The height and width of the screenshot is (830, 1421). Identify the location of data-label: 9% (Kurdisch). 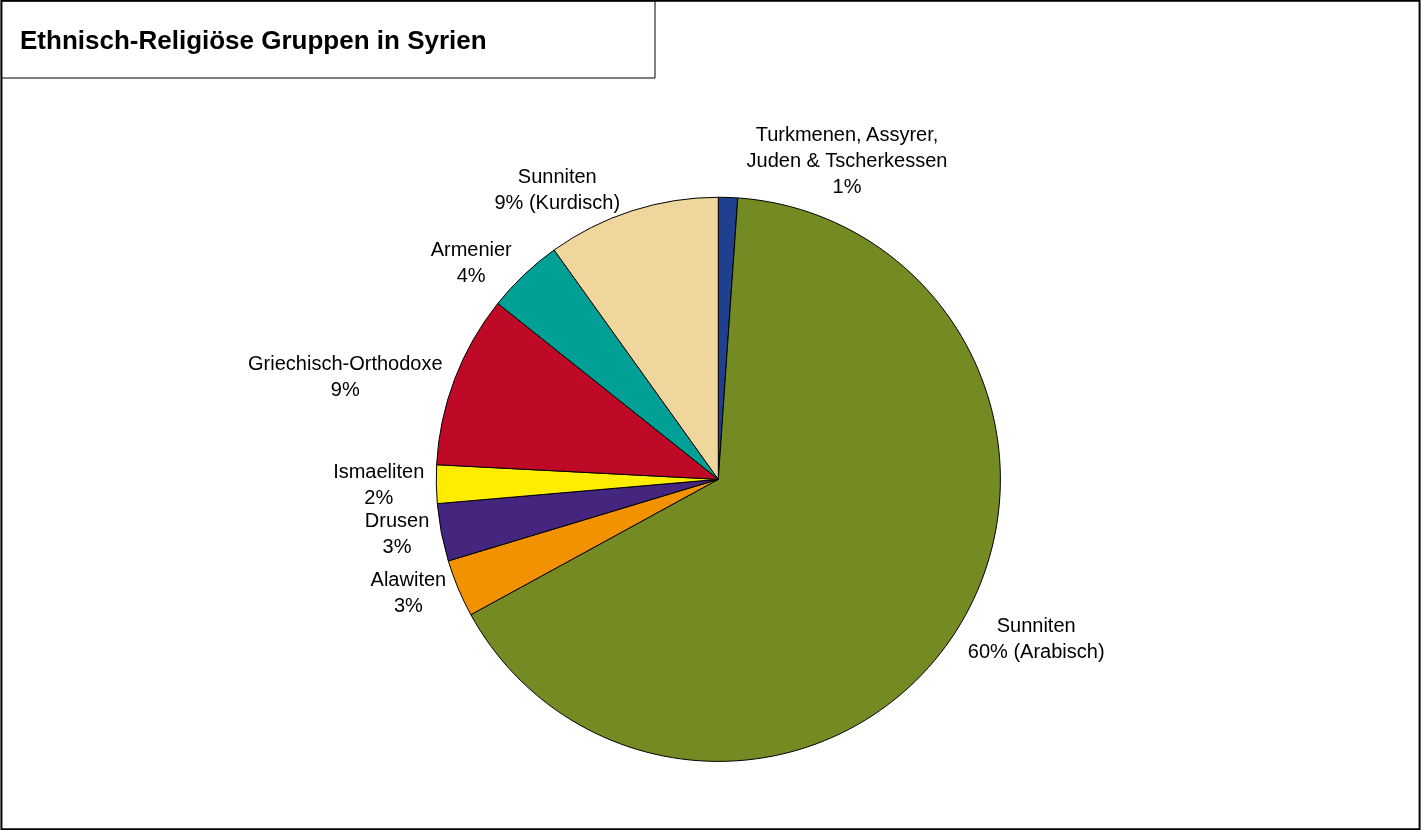
(557, 202).